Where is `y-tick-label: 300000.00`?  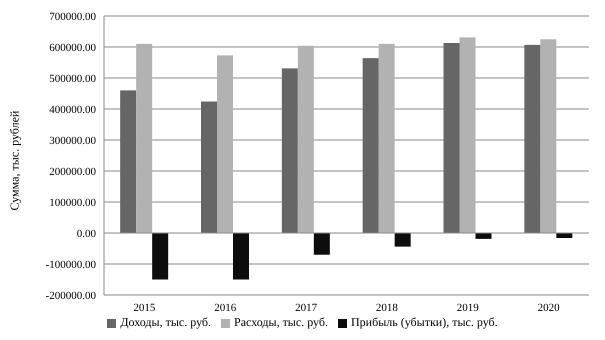 y-tick-label: 300000.00 is located at coordinates (72, 140).